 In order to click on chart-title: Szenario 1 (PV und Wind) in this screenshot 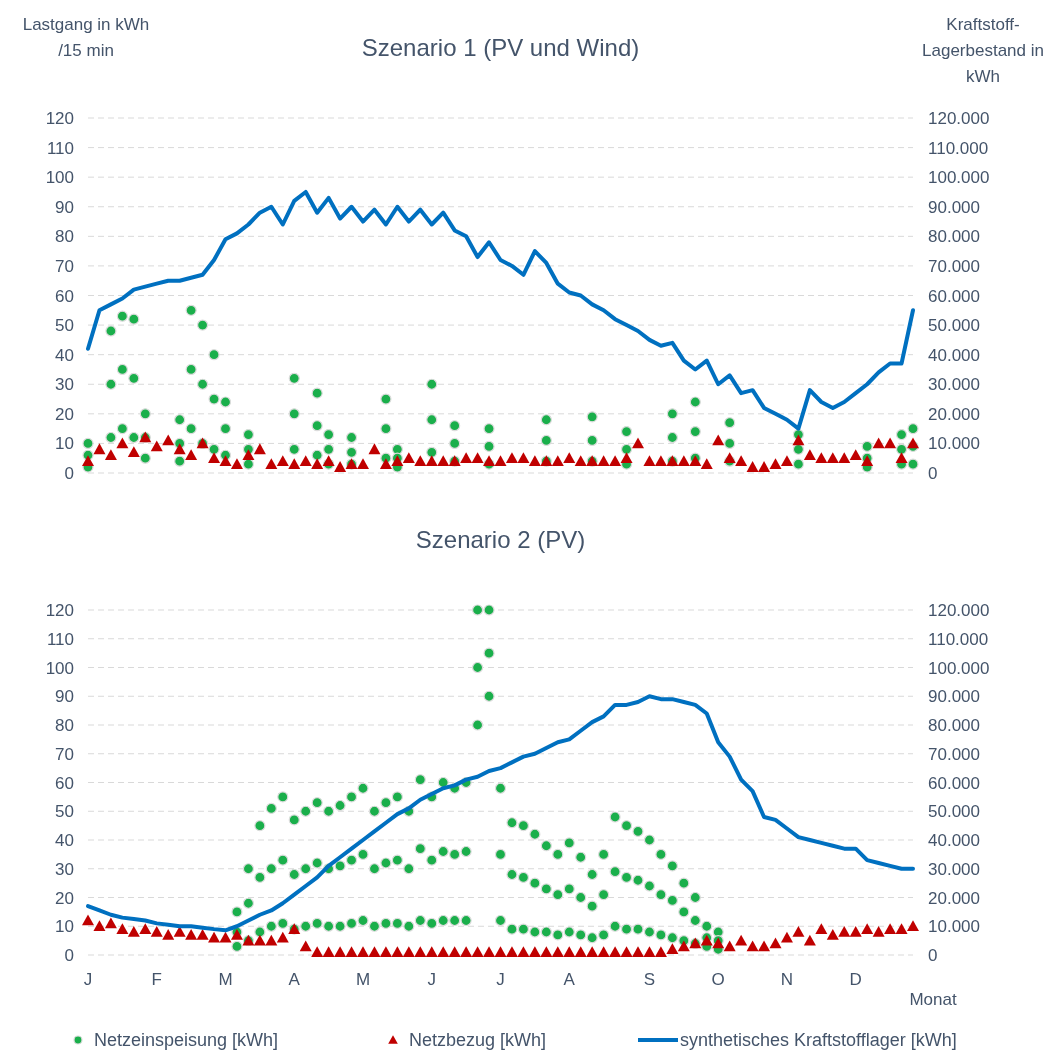, I will do `click(500, 47)`.